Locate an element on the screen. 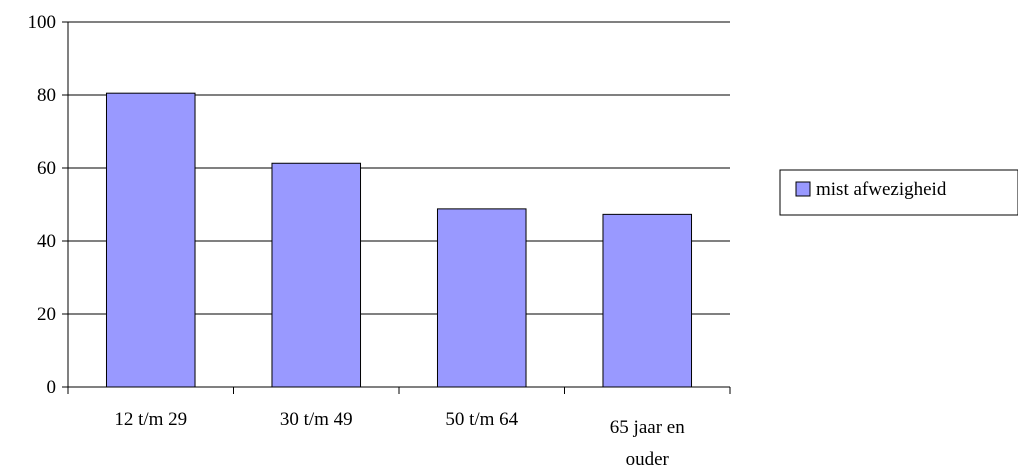 The width and height of the screenshot is (1018, 472). y-tick-label: 100 is located at coordinates (42, 22).